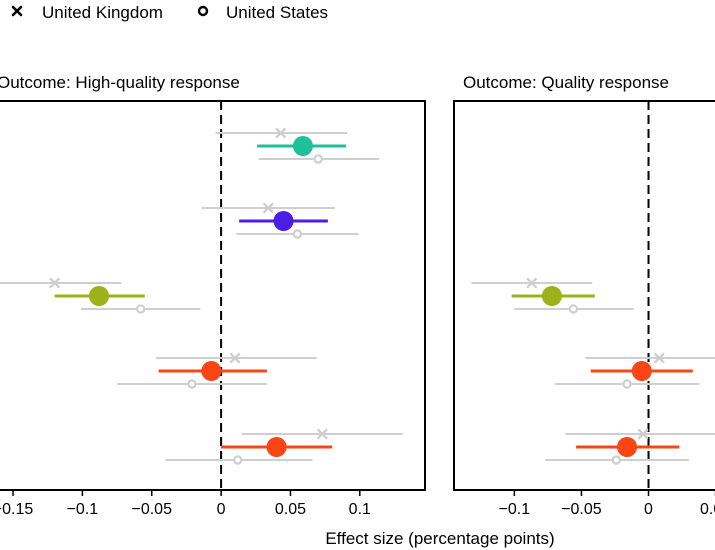 This screenshot has width=715, height=550. What do you see at coordinates (290, 509) in the screenshot?
I see `panel-1-tick-label-5: 0.05` at bounding box center [290, 509].